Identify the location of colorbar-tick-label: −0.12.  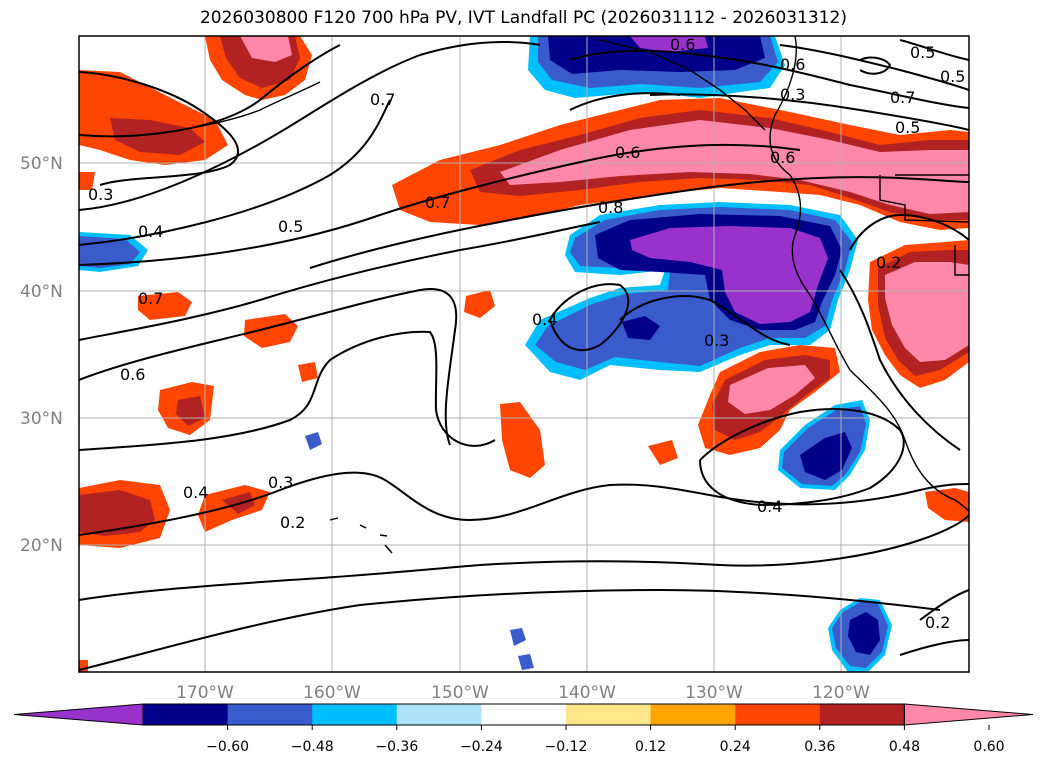
(566, 747).